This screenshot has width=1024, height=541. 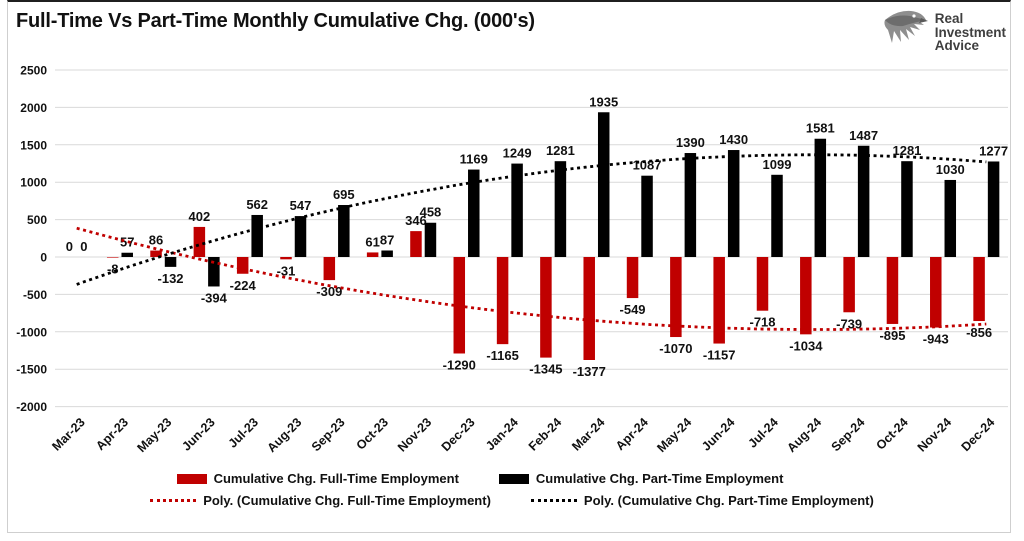 I want to click on bar-label-part-time-May-24: 1390, so click(x=690, y=142).